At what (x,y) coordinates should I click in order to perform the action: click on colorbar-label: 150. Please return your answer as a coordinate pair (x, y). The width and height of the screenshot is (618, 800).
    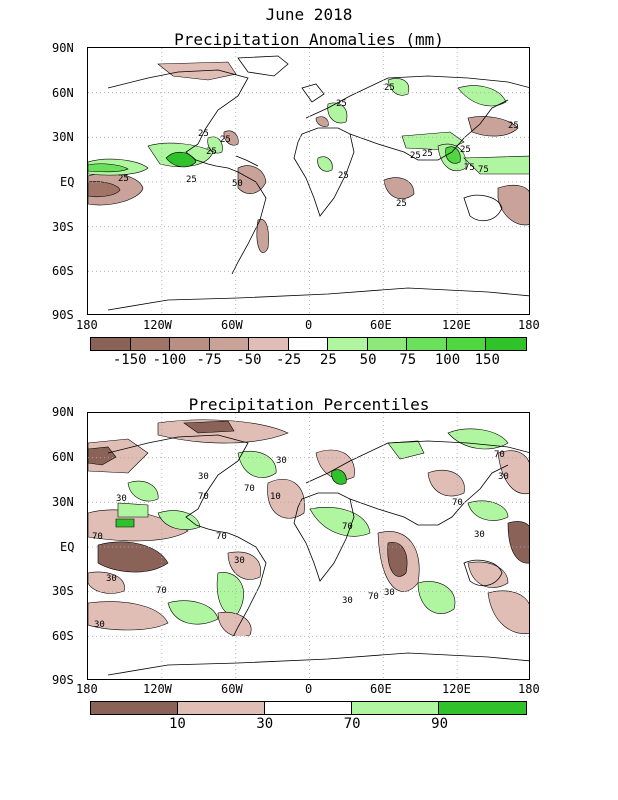
    Looking at the image, I should click on (487, 360).